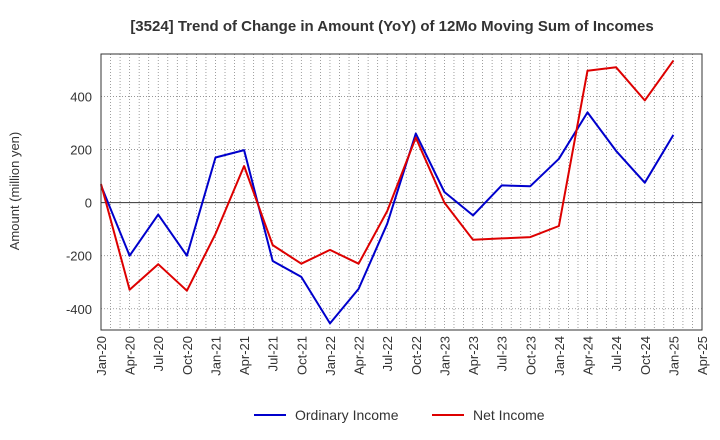 This screenshot has height=440, width=720. Describe the element at coordinates (473, 355) in the screenshot. I see `x-tick-label: Apr-23` at that location.